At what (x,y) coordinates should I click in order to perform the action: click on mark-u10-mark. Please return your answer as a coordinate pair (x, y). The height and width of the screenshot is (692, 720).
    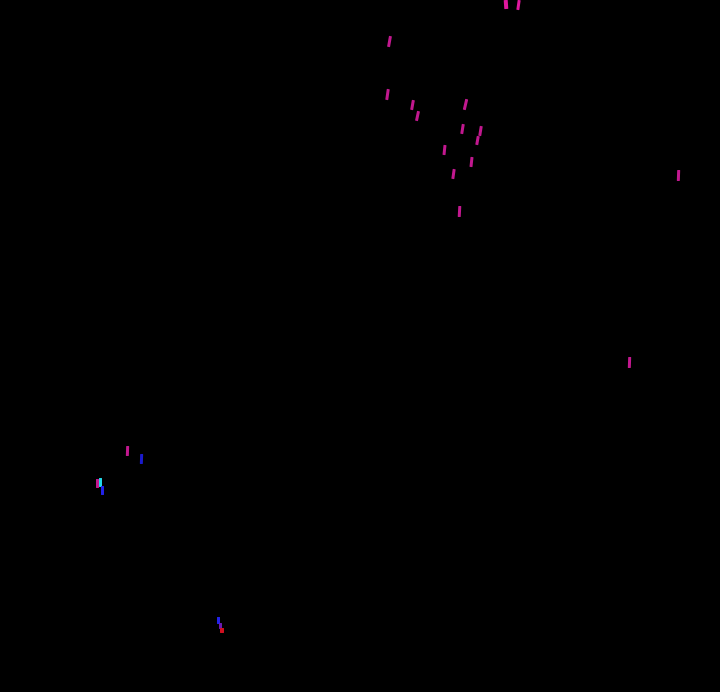
    Looking at the image, I should click on (471, 162).